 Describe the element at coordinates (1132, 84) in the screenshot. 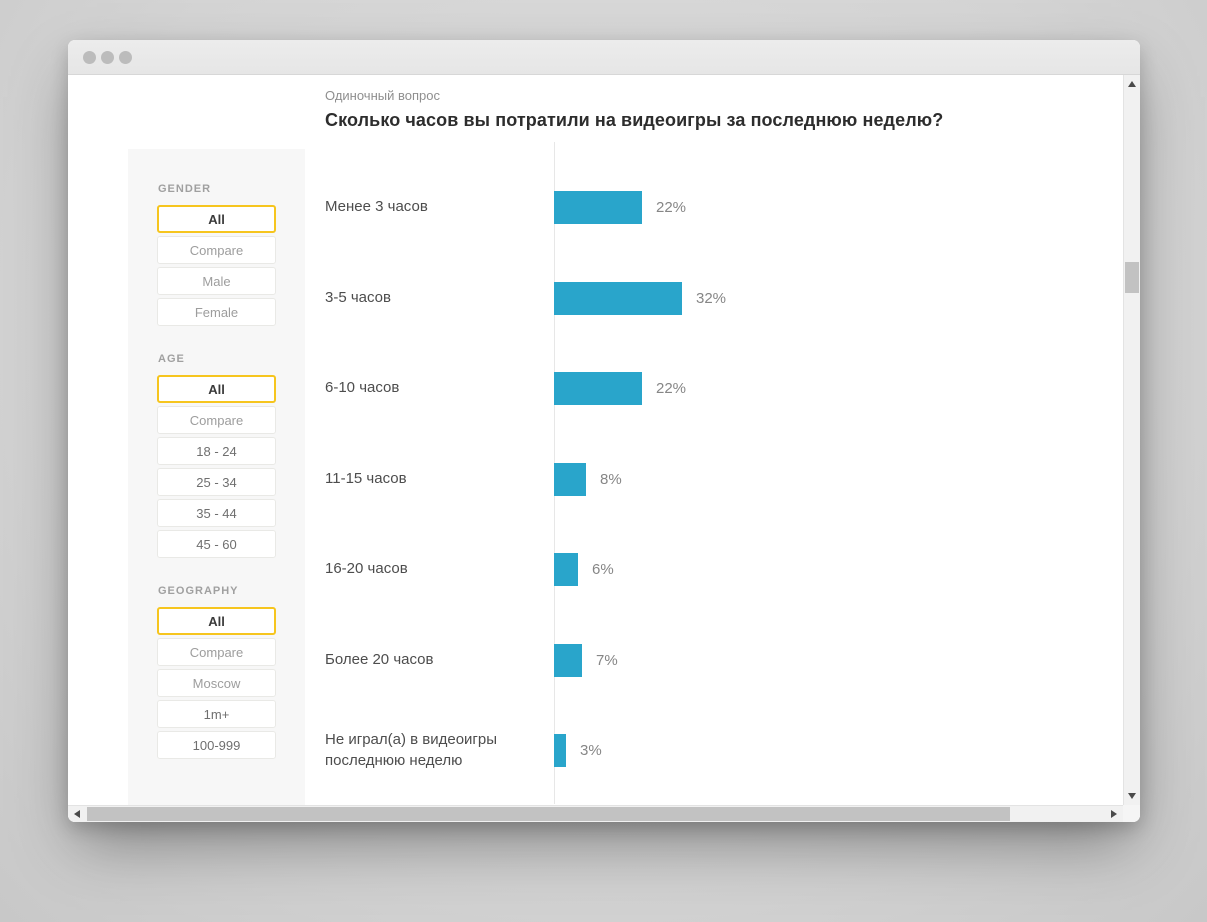

I see `scroll-up-icon` at that location.